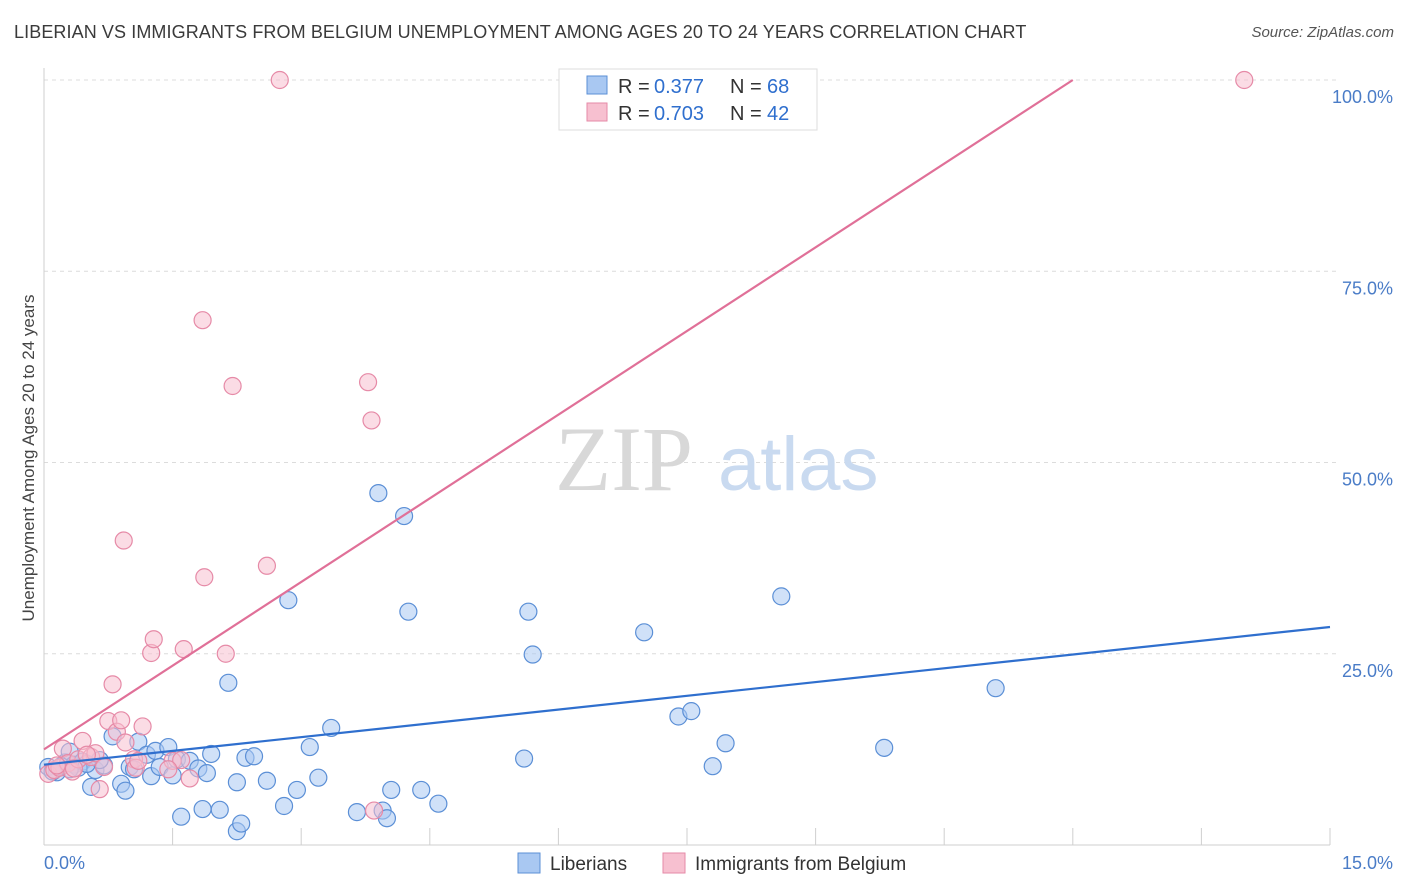 This screenshot has height=892, width=1406. What do you see at coordinates (674, 863) in the screenshot?
I see `series-legend-swatch-belgium` at bounding box center [674, 863].